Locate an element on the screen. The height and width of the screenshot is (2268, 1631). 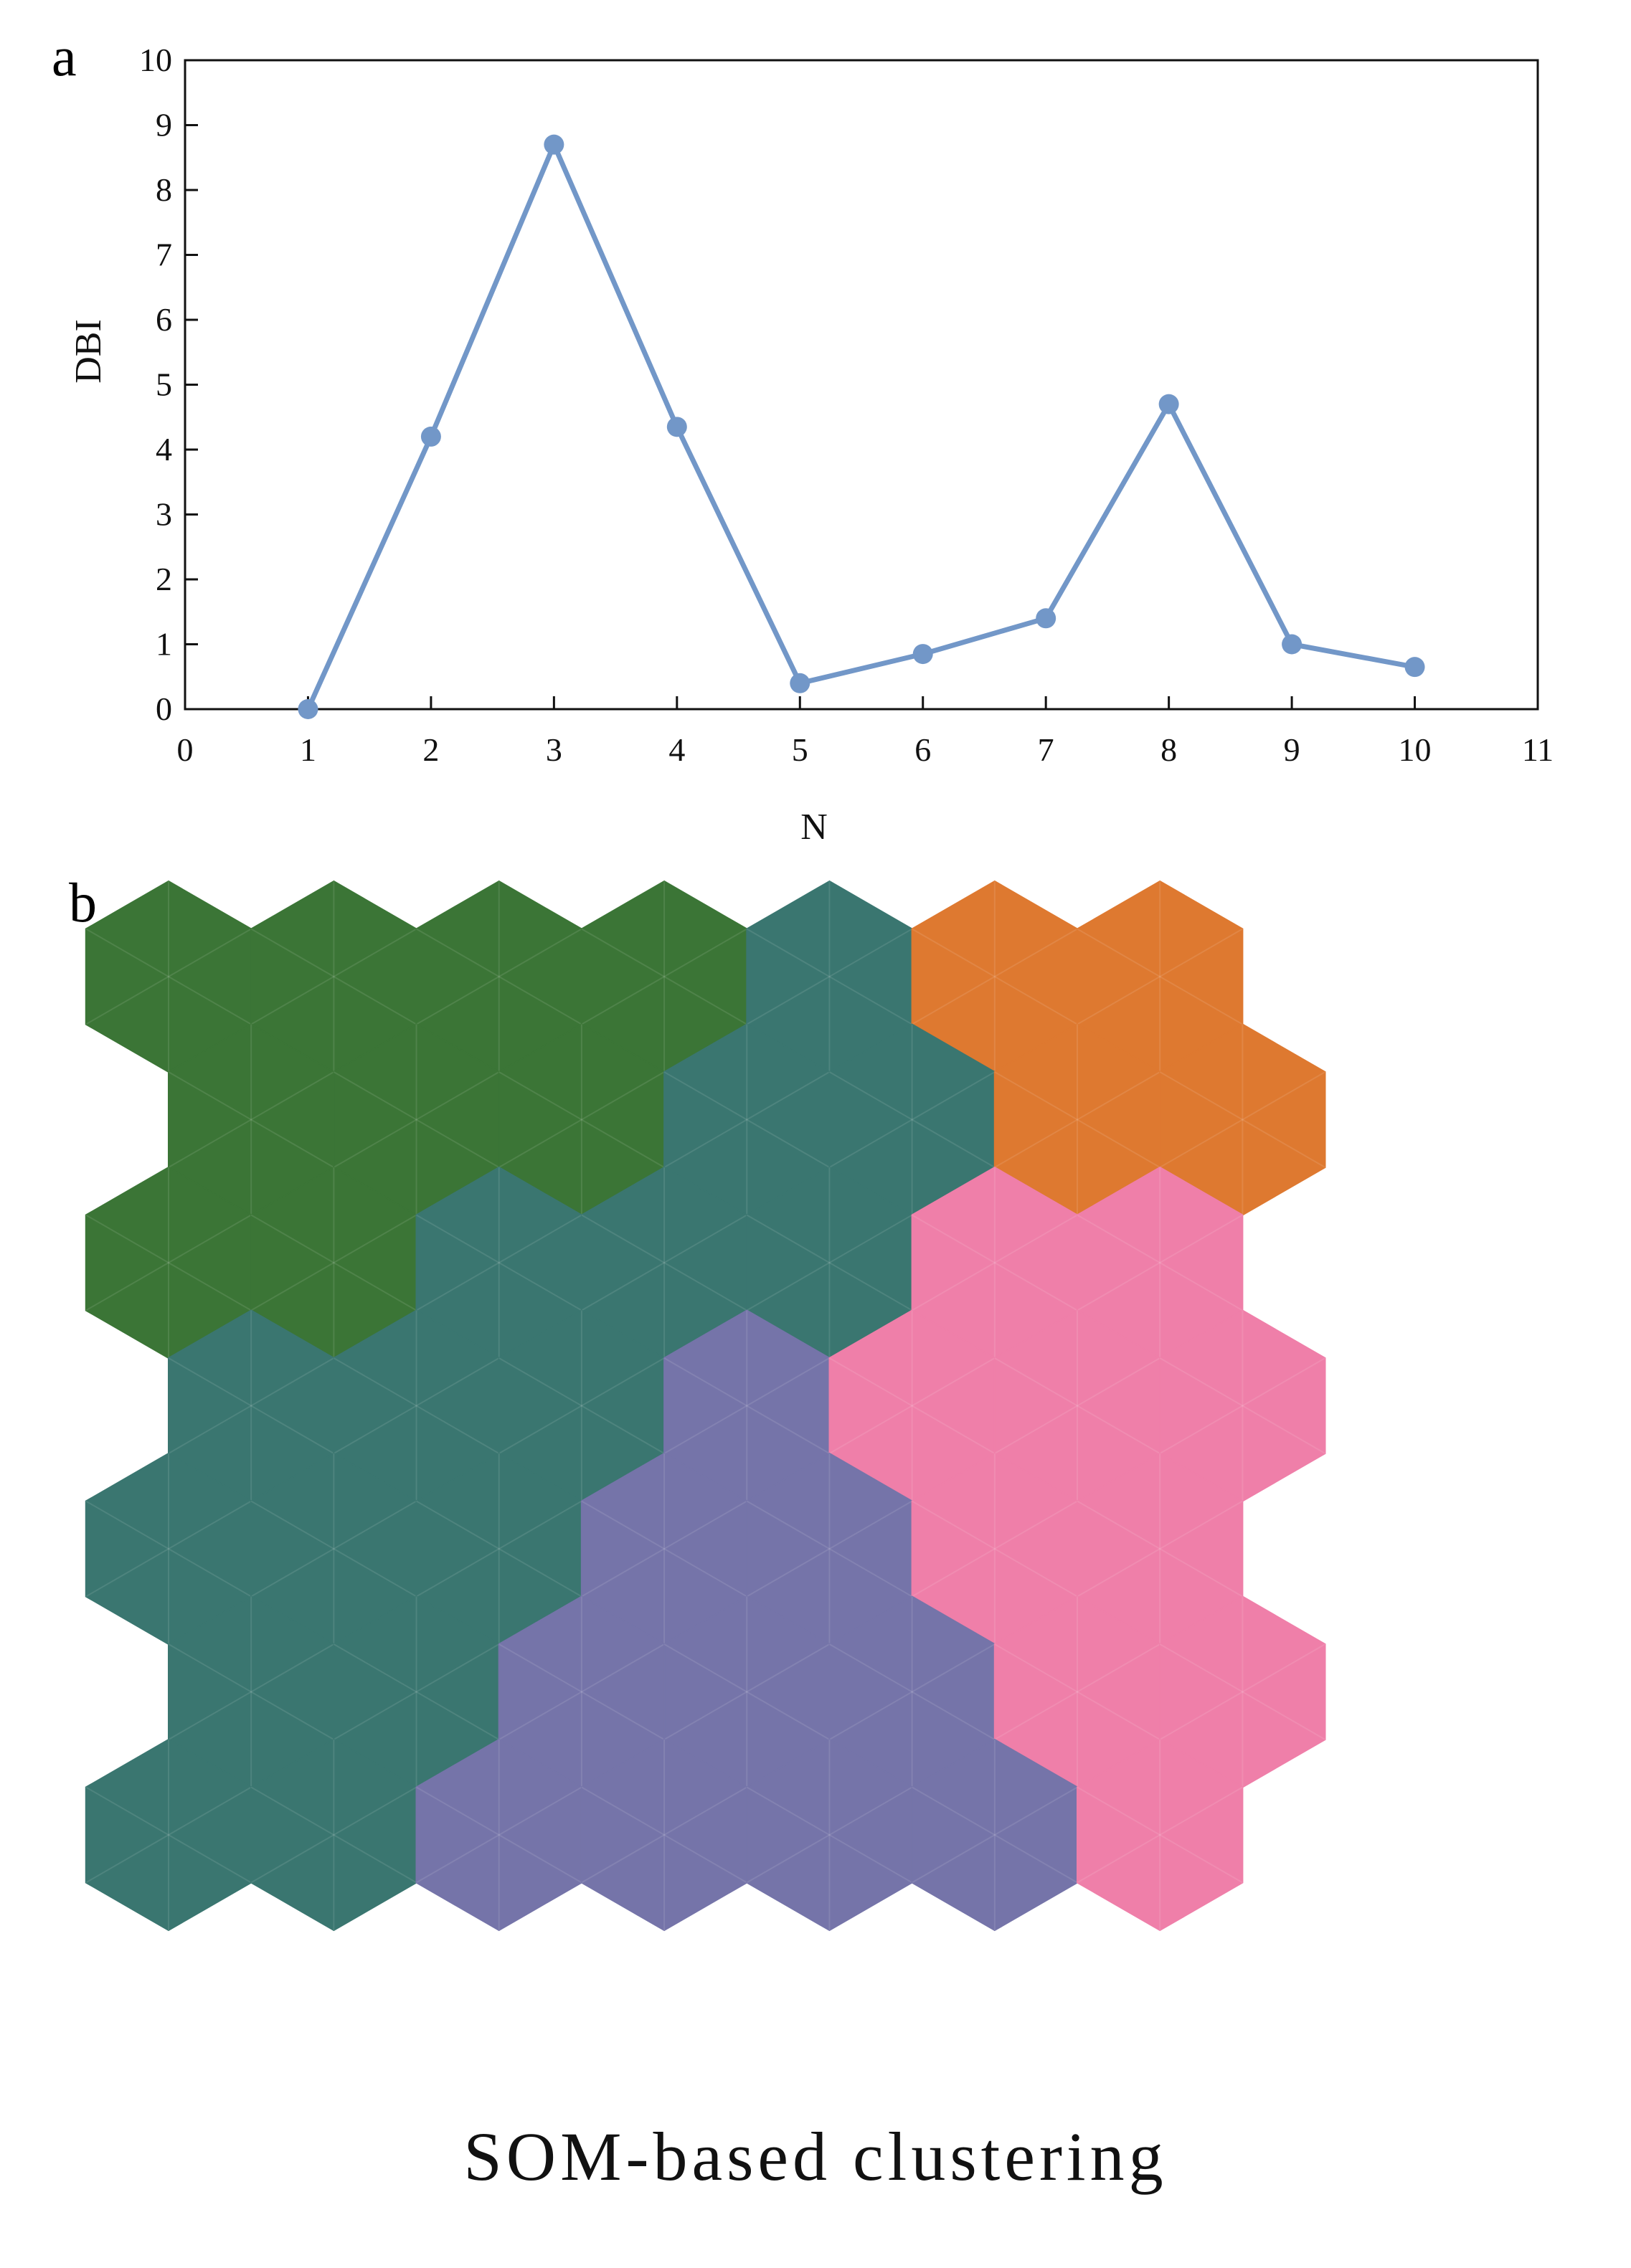
x-axis-ticks: 0 1 2 3 4 5 6 7 8 9 10 11 is located at coordinates (865, 732).